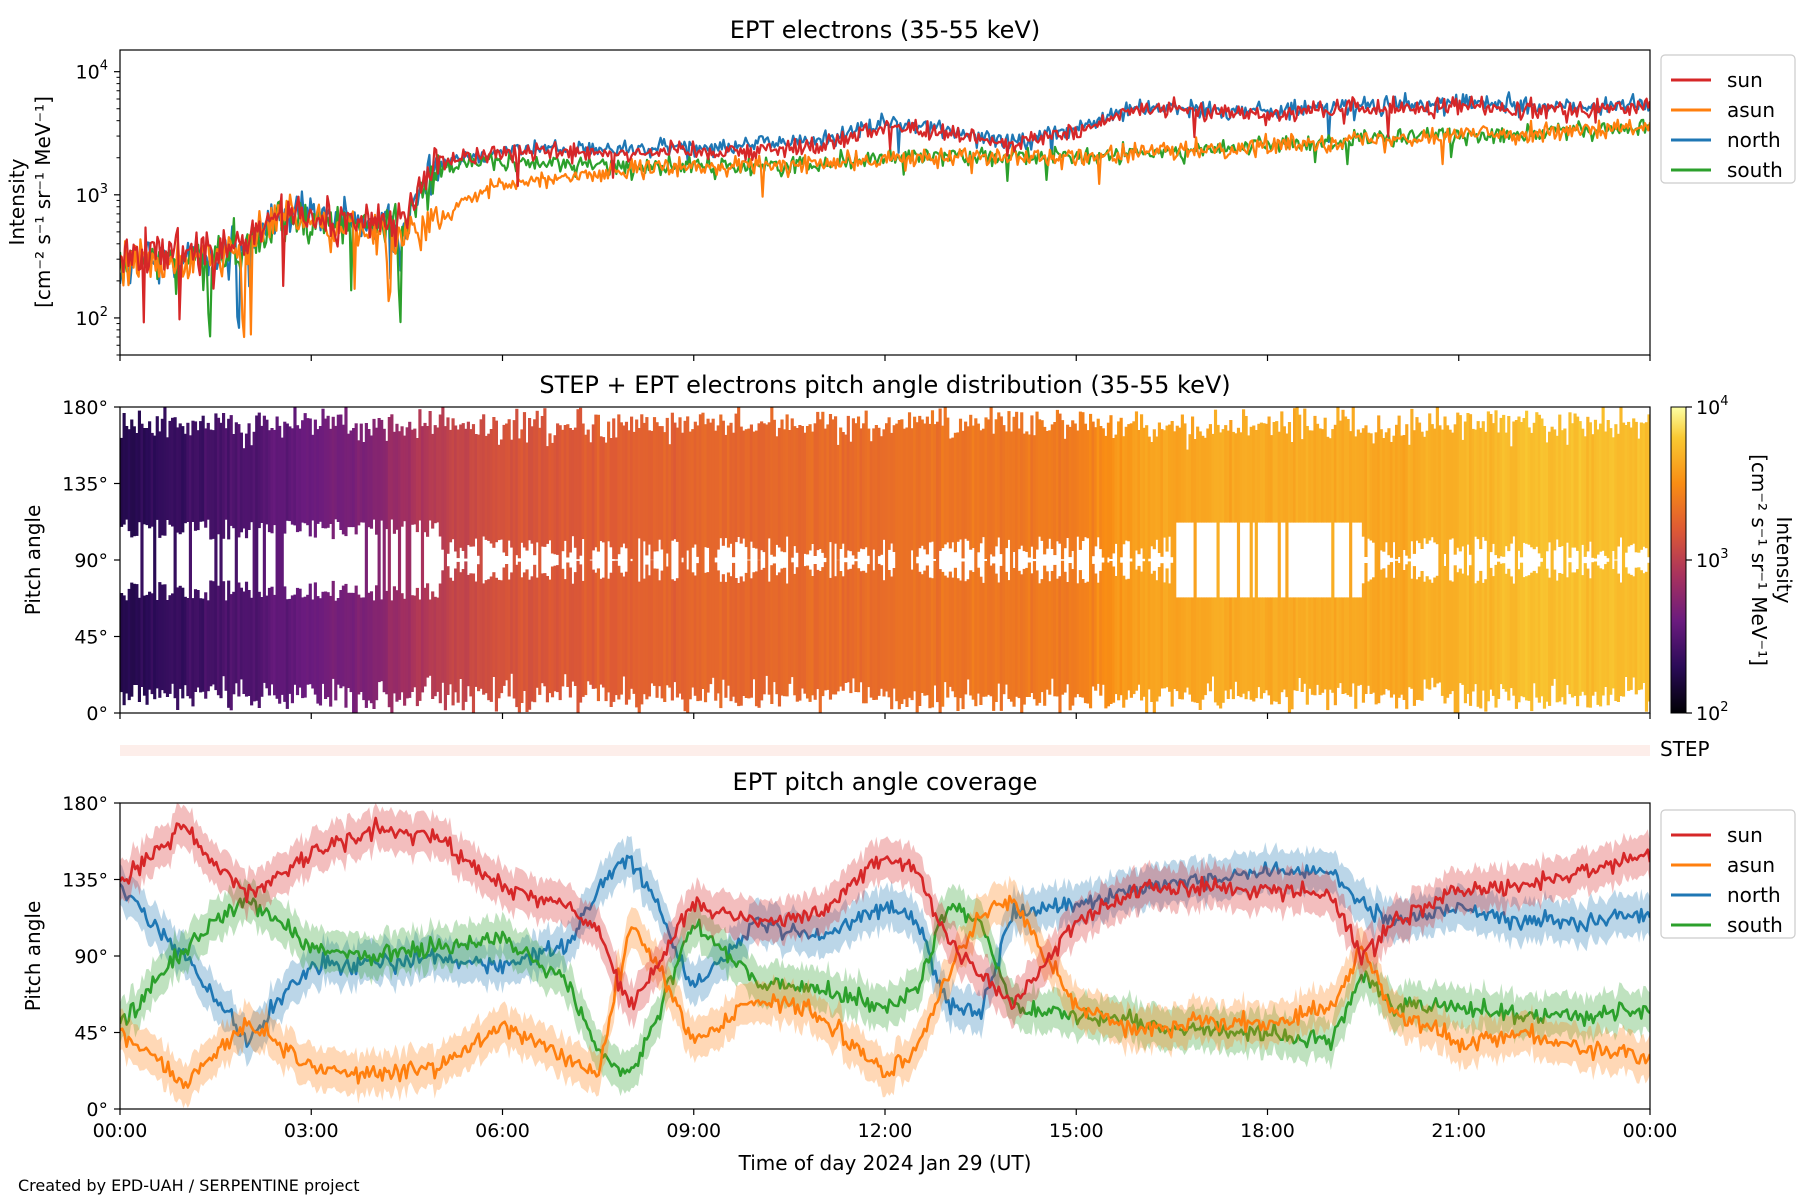 Image resolution: width=1800 pixels, height=1200 pixels. I want to click on step-coverage-row, so click(885, 750).